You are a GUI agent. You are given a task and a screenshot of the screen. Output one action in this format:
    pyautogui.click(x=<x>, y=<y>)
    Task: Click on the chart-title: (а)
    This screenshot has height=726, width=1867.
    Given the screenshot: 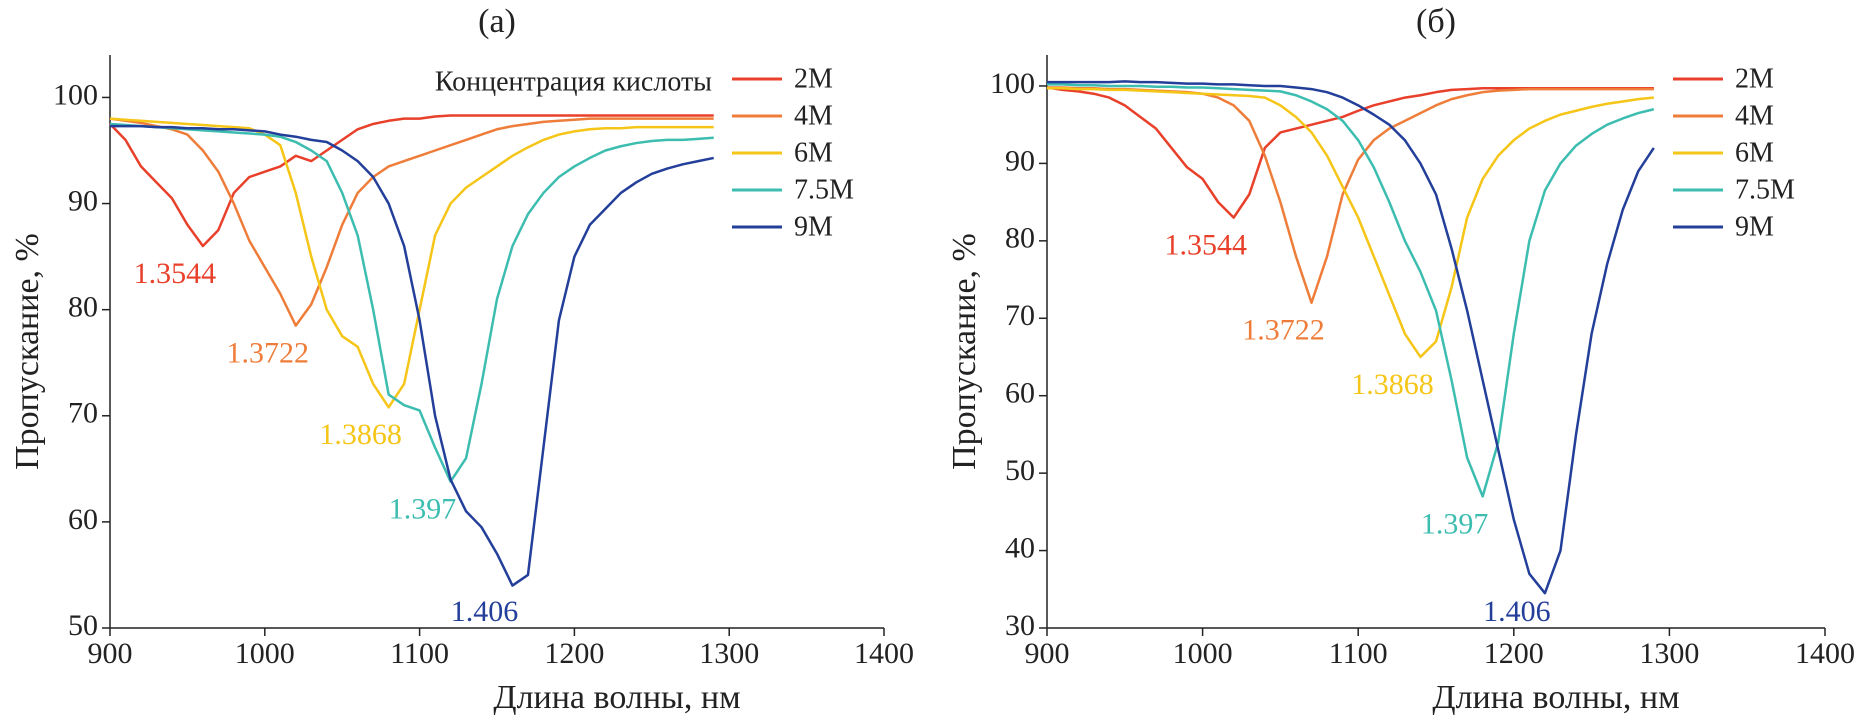 What is the action you would take?
    pyautogui.click(x=497, y=21)
    